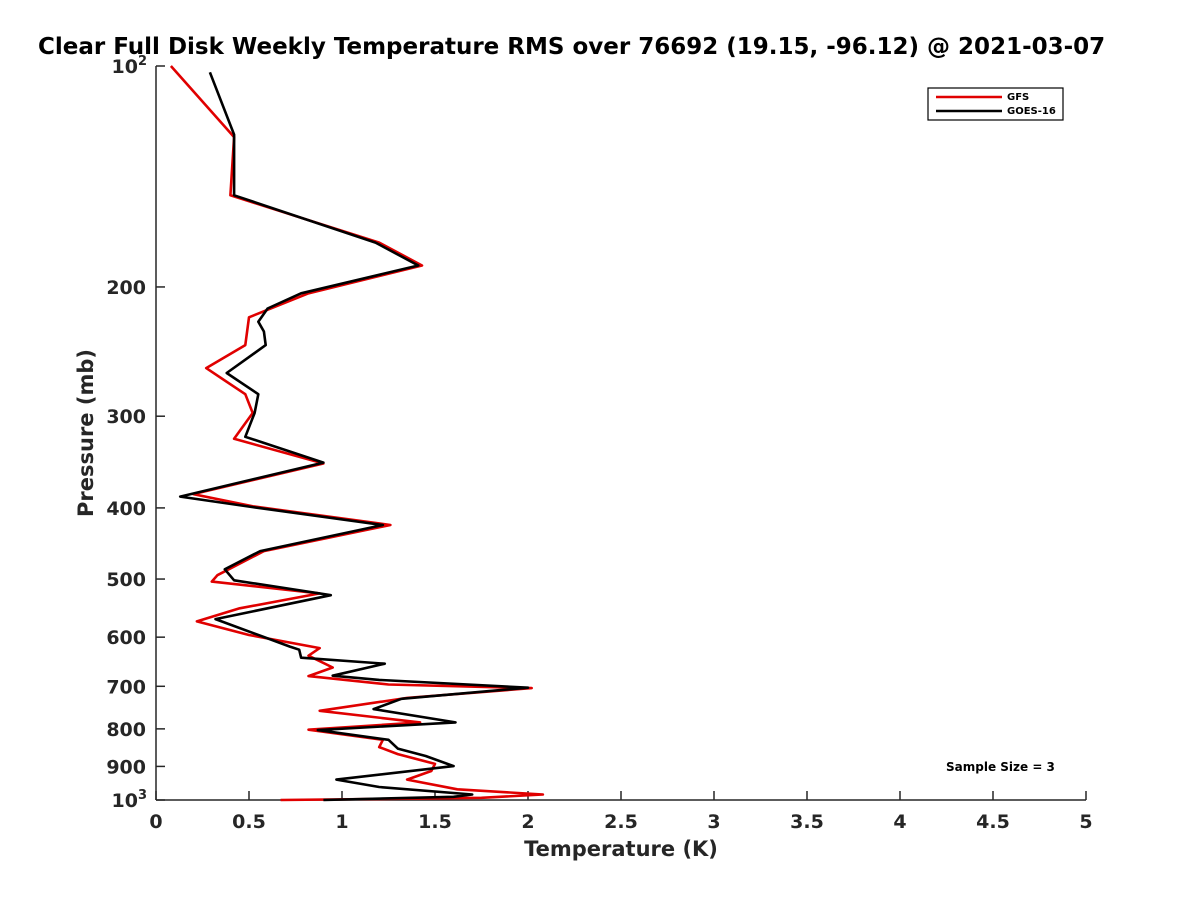 Image resolution: width=1200 pixels, height=900 pixels. Describe the element at coordinates (249, 822) in the screenshot. I see `x-tick-label: 0.5` at that location.